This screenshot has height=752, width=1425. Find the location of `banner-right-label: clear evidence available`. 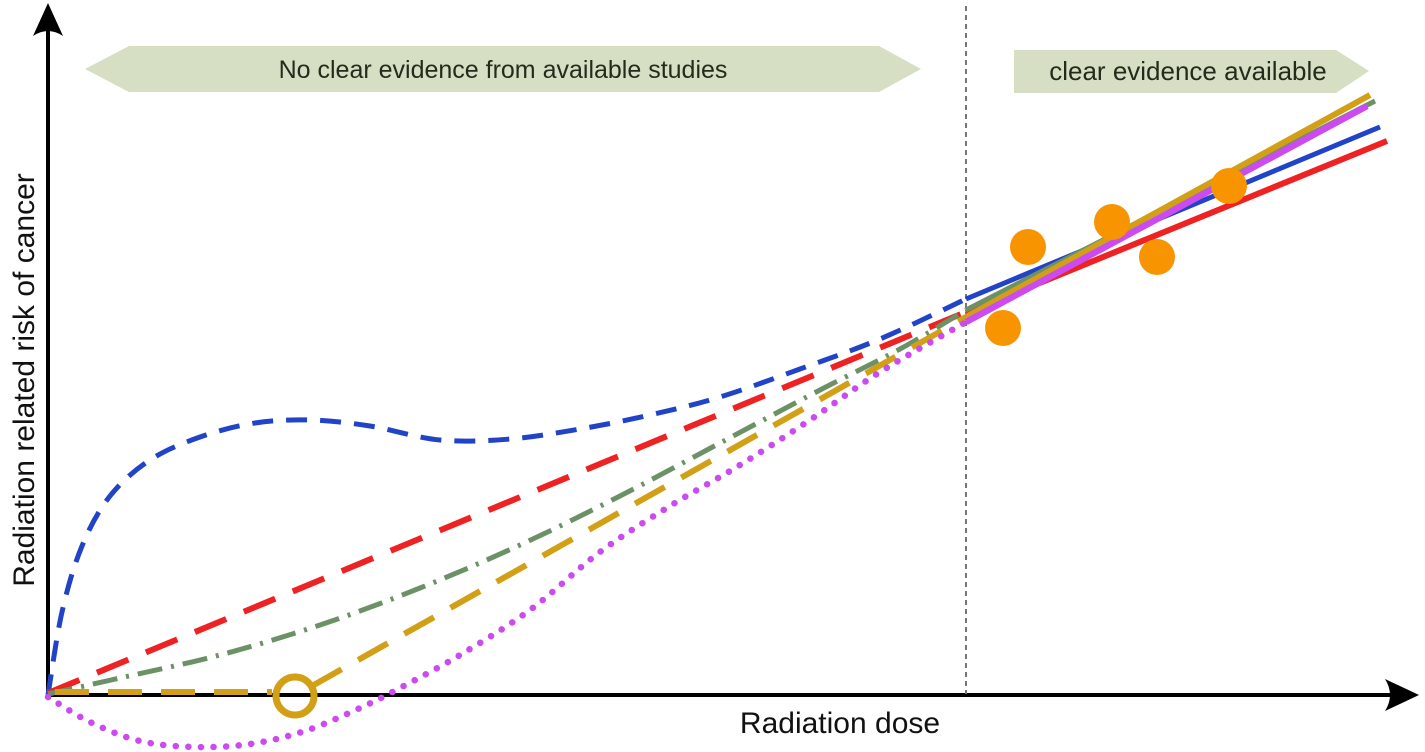

banner-right-label: clear evidence available is located at coordinates (1188, 71).